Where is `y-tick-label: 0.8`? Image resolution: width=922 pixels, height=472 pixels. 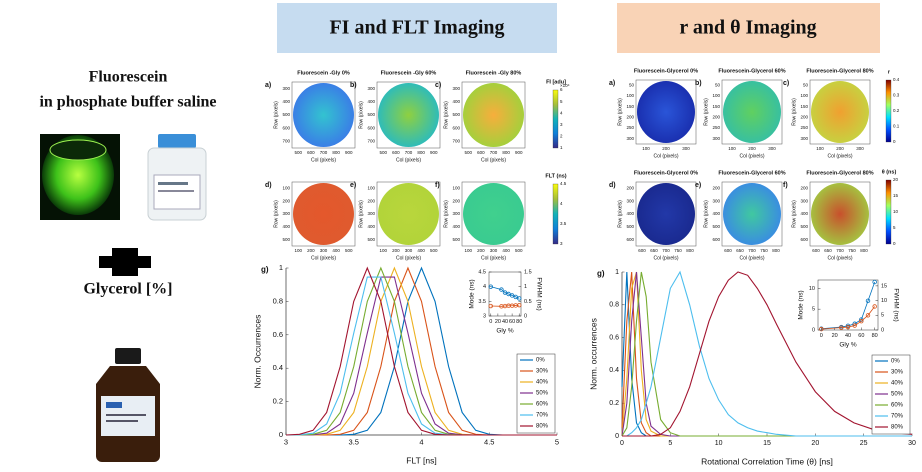
y-tick-label: 0.8 is located at coordinates (614, 305).